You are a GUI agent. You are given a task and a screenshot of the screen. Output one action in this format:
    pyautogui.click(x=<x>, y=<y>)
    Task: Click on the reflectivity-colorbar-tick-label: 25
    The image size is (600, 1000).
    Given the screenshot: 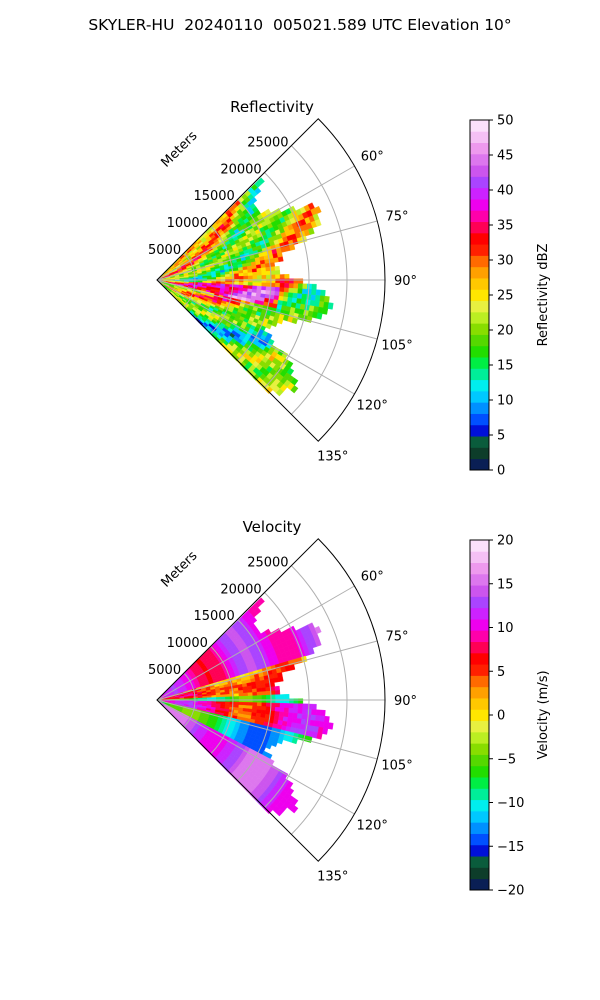 What is the action you would take?
    pyautogui.click(x=505, y=296)
    